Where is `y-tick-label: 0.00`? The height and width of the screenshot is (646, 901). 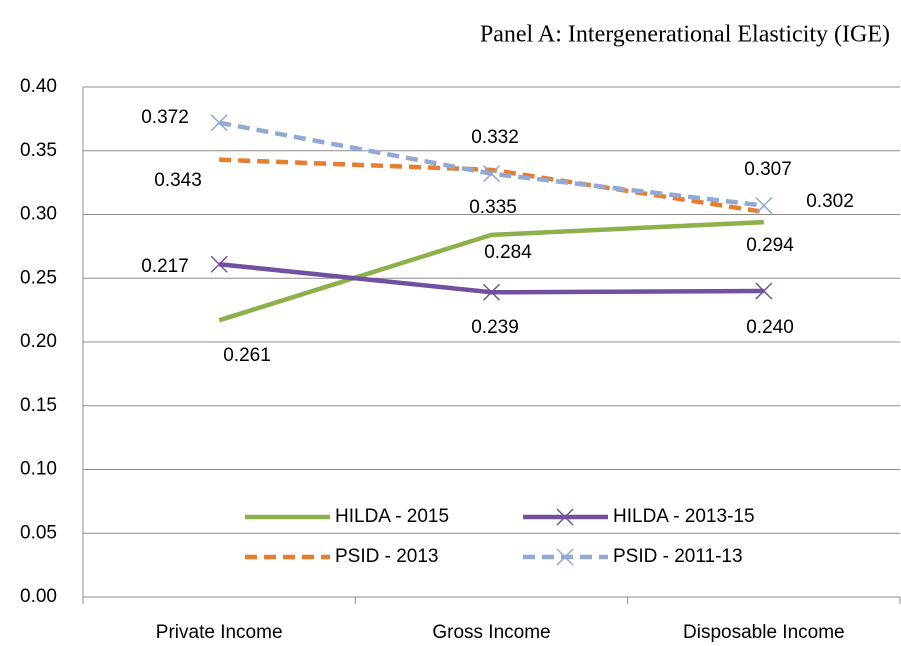
y-tick-label: 0.00 is located at coordinates (38, 596).